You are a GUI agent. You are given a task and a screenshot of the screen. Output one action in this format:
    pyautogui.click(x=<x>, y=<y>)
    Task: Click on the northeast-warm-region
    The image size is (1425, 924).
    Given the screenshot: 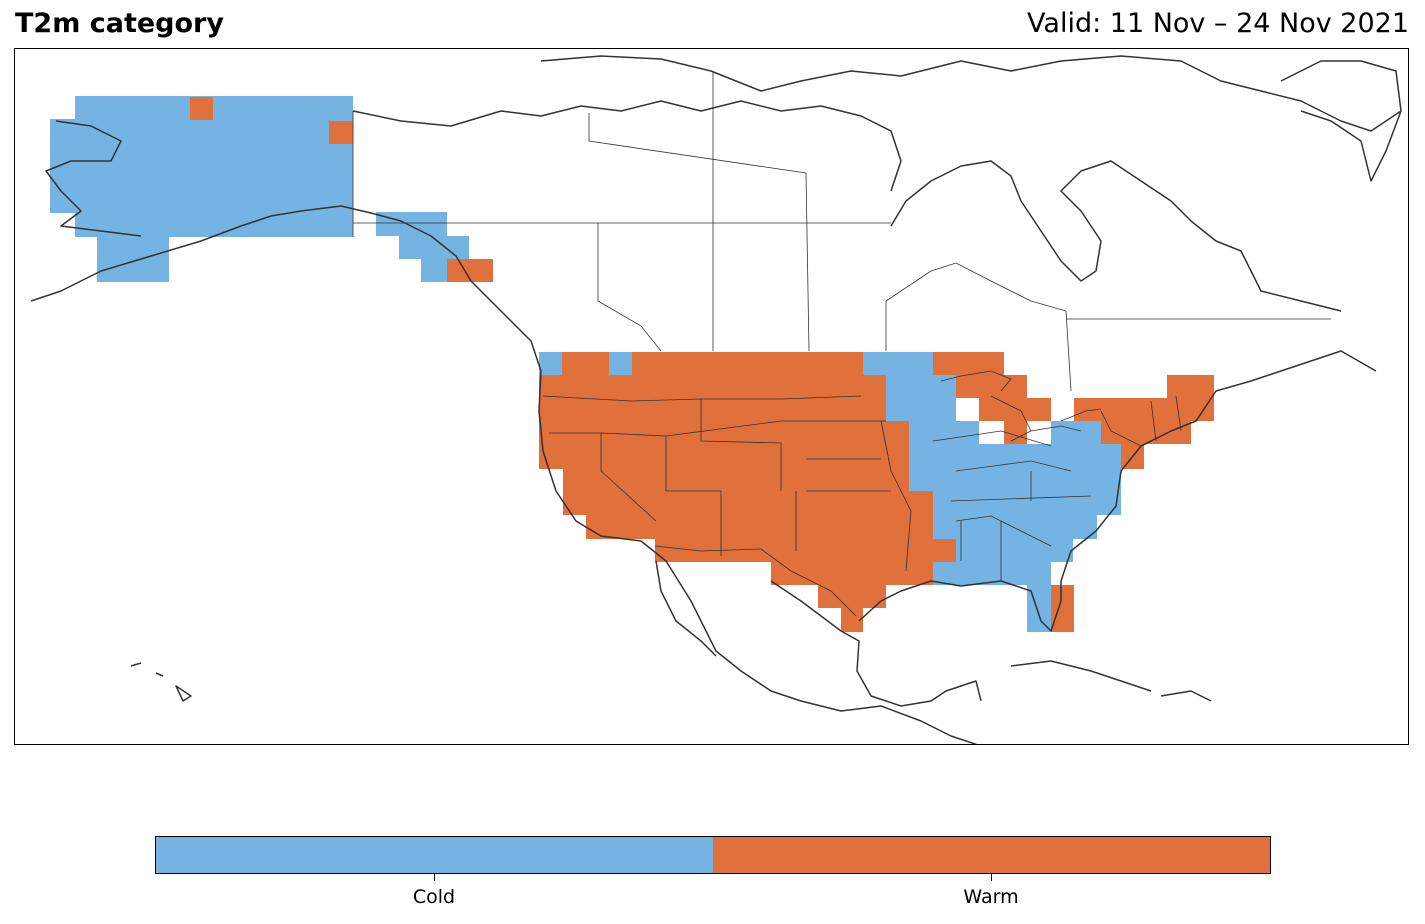 What is the action you would take?
    pyautogui.click(x=992, y=398)
    